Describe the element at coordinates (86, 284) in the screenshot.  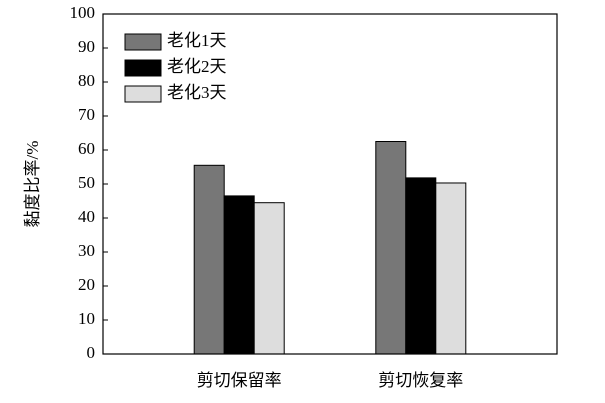
I see `y-tick-label: 20` at that location.